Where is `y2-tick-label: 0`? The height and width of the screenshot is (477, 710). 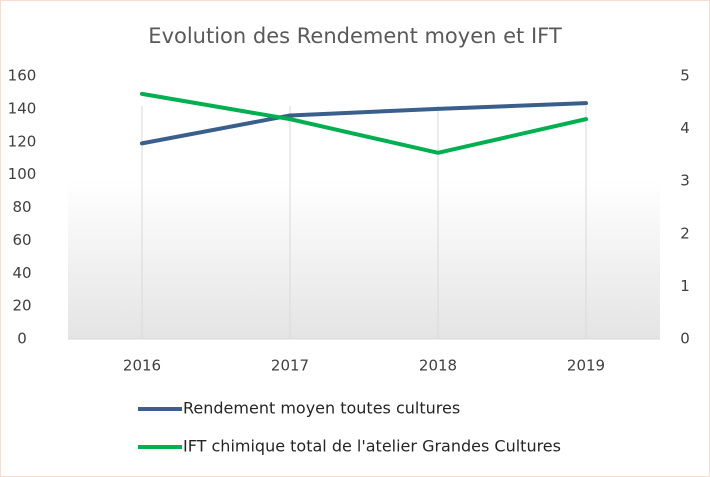 y2-tick-label: 0 is located at coordinates (685, 339).